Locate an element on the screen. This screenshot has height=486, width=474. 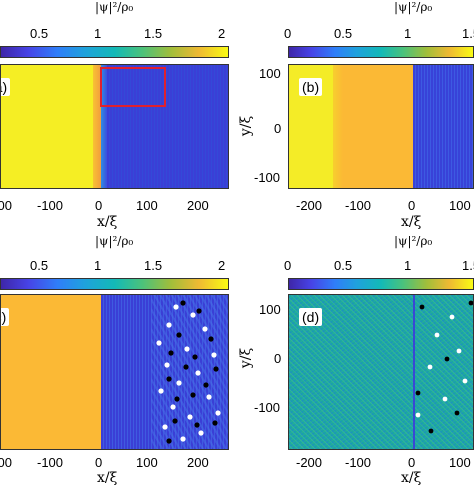
colorbar-tick-a-3: 2 is located at coordinates (222, 33).